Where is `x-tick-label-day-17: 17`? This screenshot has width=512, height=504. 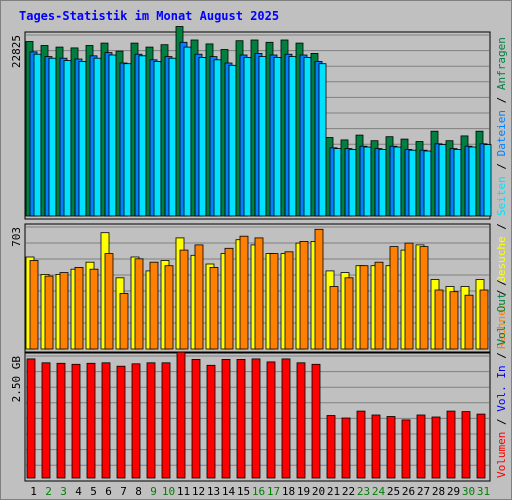 x-tick-label-day-17: 17 is located at coordinates (273, 491).